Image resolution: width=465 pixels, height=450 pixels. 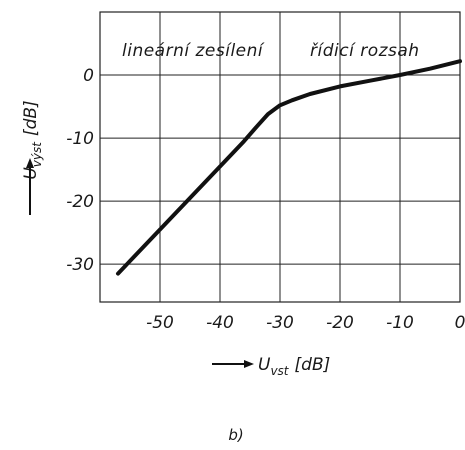 I want to click on panel-caption: b), so click(x=235, y=435).